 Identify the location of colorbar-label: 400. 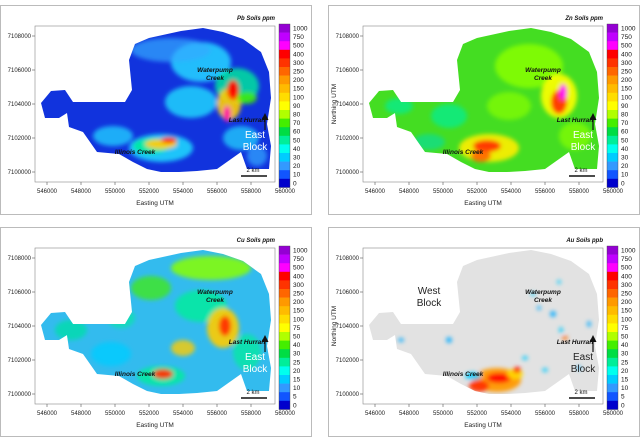
(626, 276).